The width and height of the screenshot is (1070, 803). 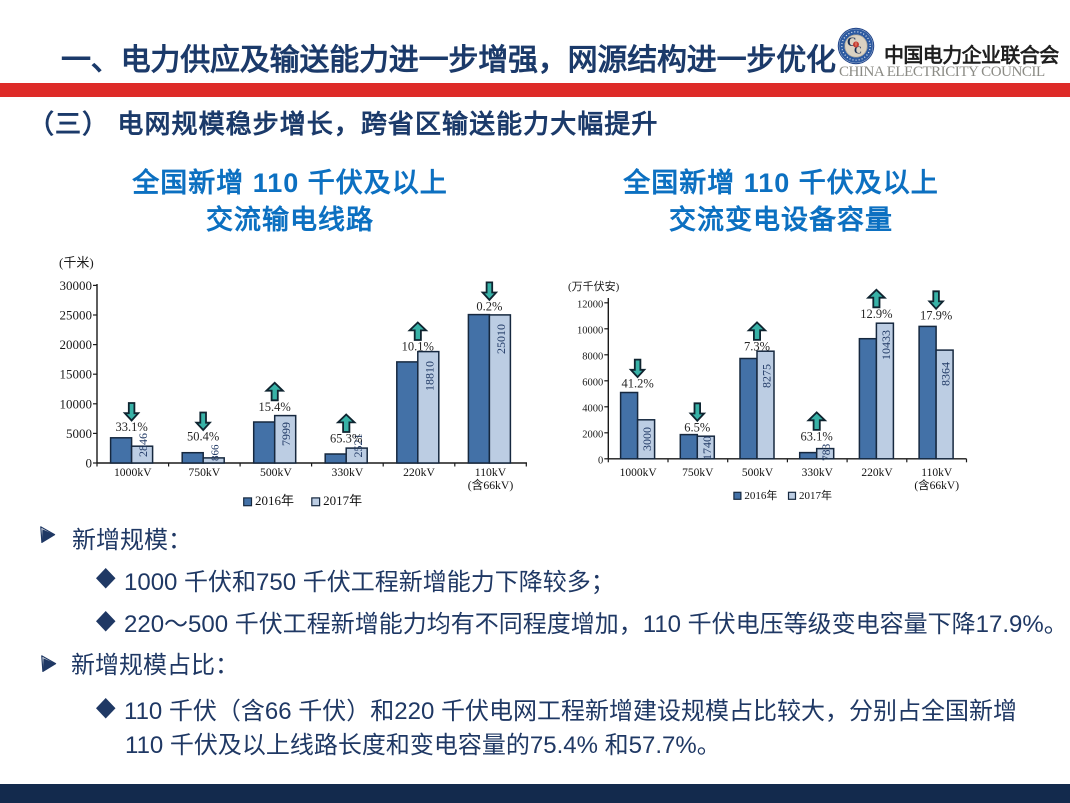 I want to click on svg-text: 10.1%, so click(x=418, y=347).